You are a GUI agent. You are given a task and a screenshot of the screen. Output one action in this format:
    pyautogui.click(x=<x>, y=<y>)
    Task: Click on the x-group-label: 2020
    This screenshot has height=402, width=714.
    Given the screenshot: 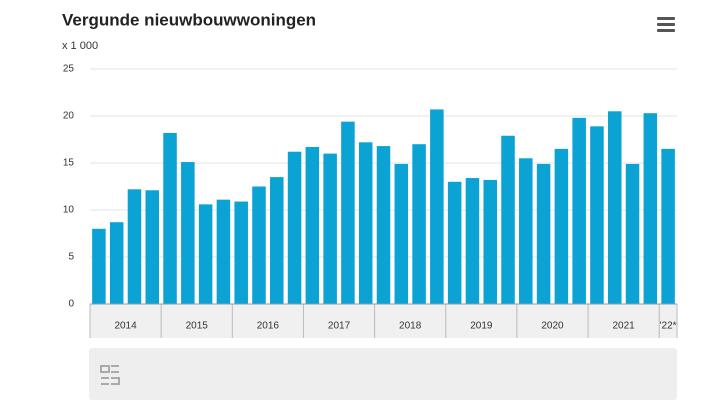 What is the action you would take?
    pyautogui.click(x=552, y=326)
    